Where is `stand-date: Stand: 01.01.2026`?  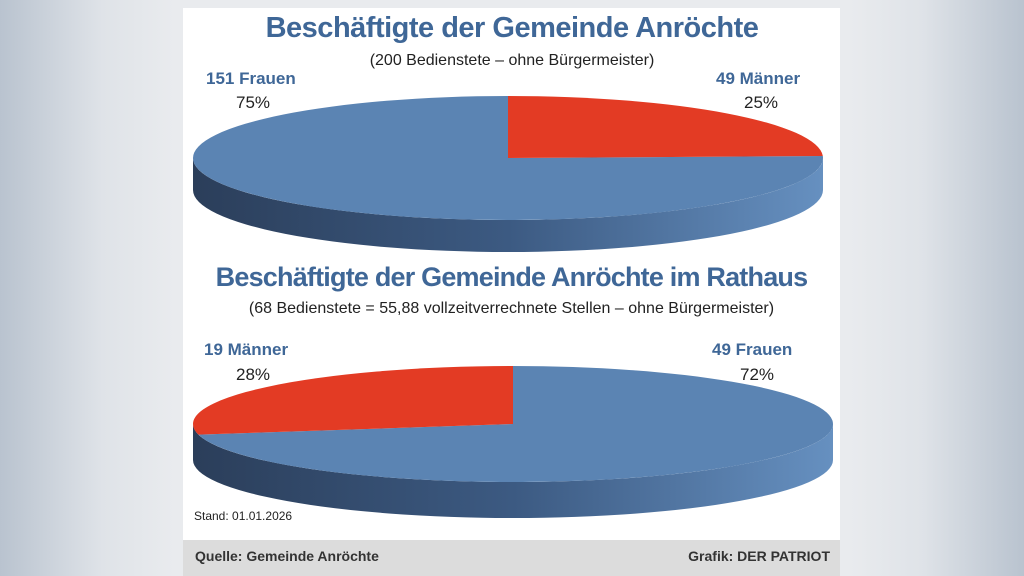
stand-date: Stand: 01.01.2026 is located at coordinates (243, 516).